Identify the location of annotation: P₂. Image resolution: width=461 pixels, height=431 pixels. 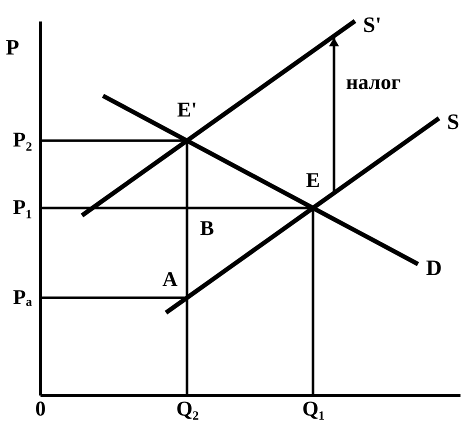
(22, 140).